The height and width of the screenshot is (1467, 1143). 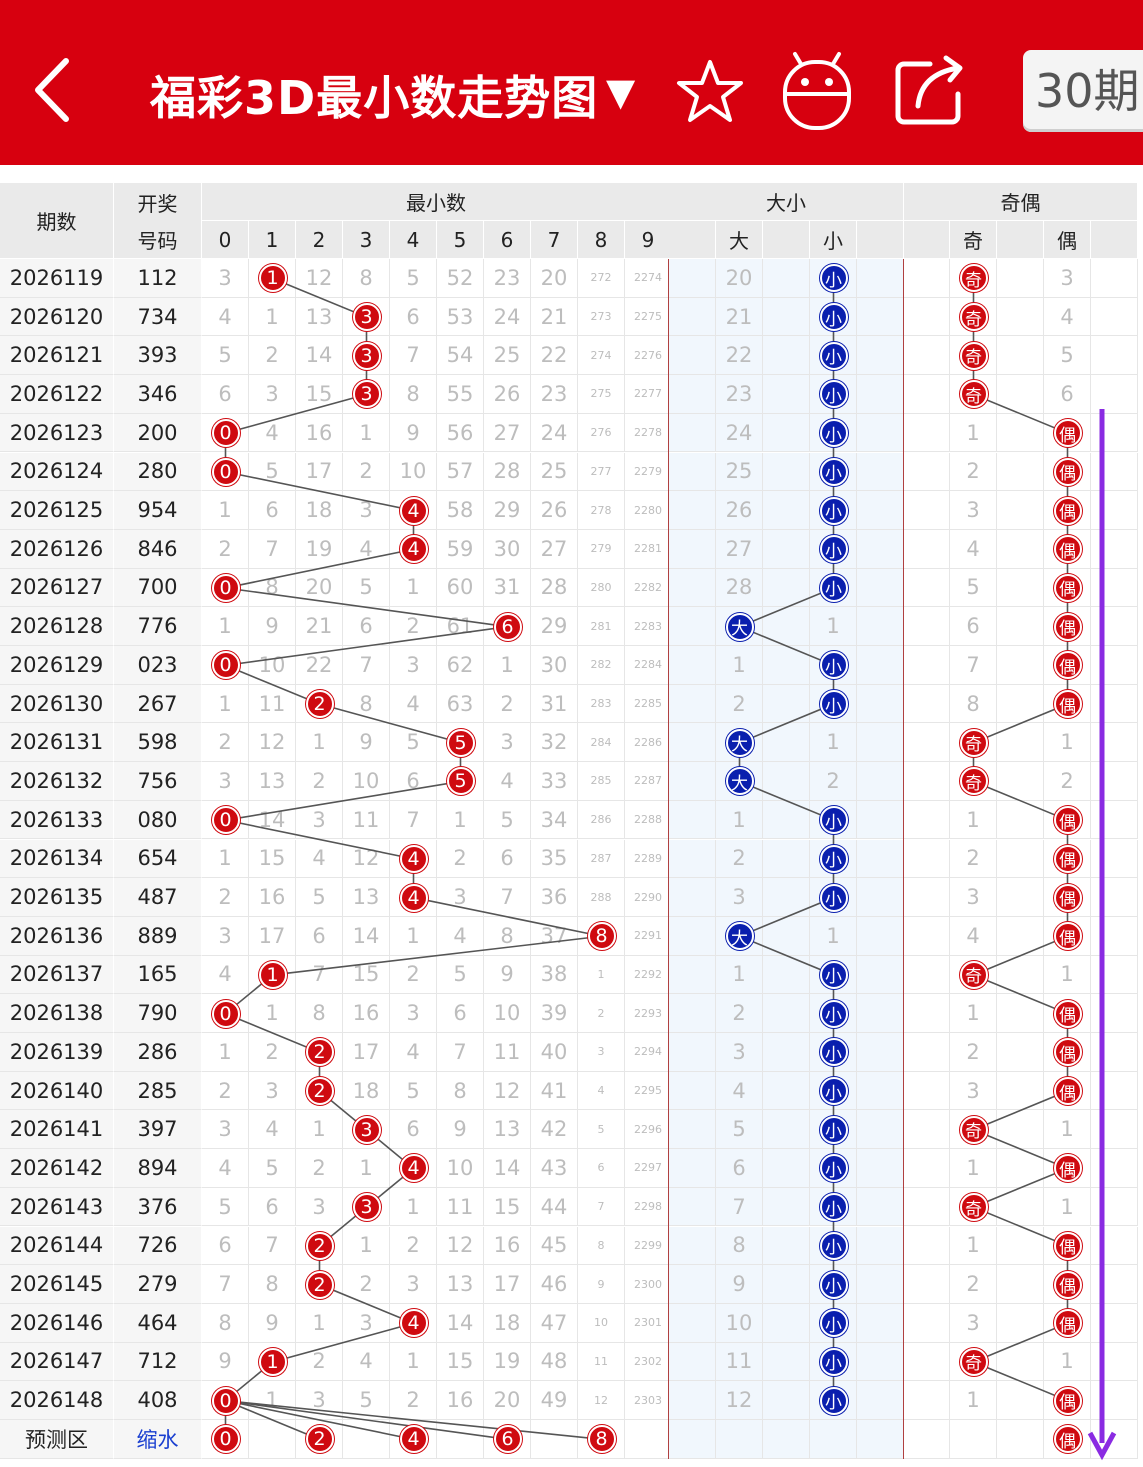 What do you see at coordinates (366, 1052) in the screenshot?
I see `digit-cell: 17` at bounding box center [366, 1052].